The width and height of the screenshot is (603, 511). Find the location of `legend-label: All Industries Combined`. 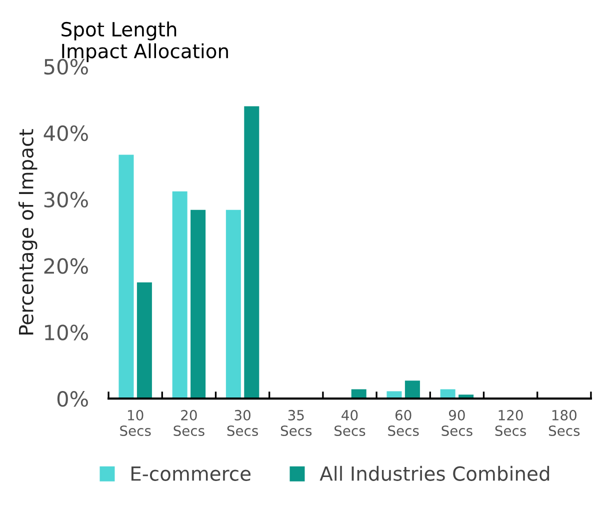

legend-label: All Industries Combined is located at coordinates (435, 473).